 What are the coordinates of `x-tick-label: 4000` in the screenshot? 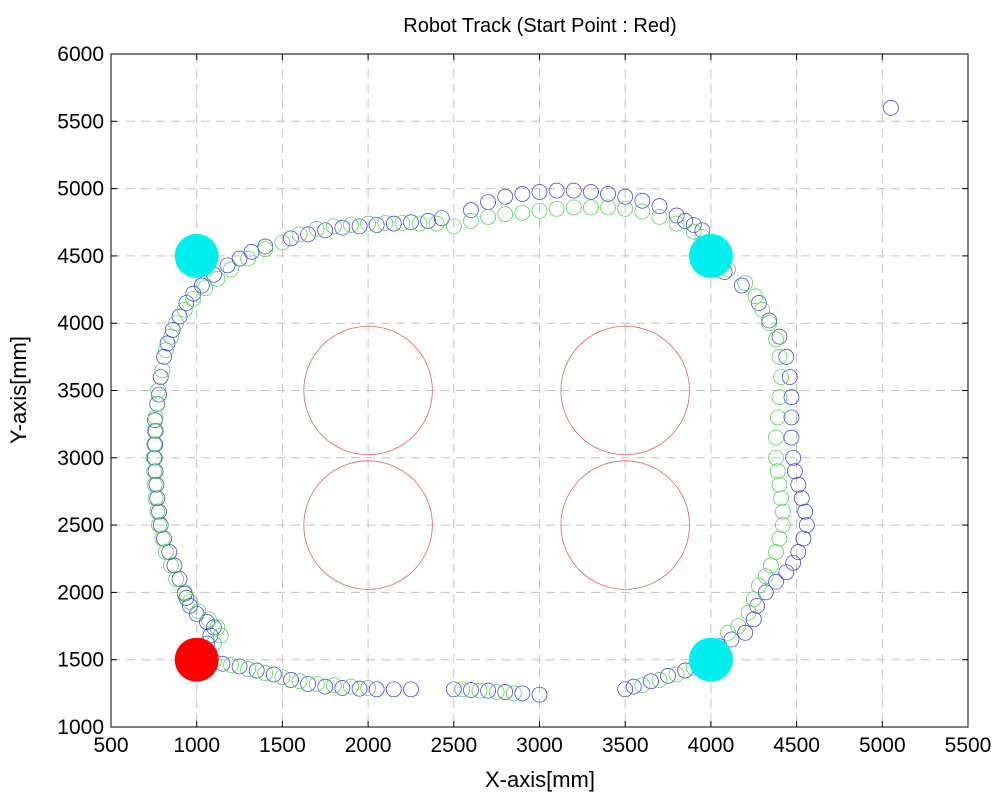 It's located at (711, 745).